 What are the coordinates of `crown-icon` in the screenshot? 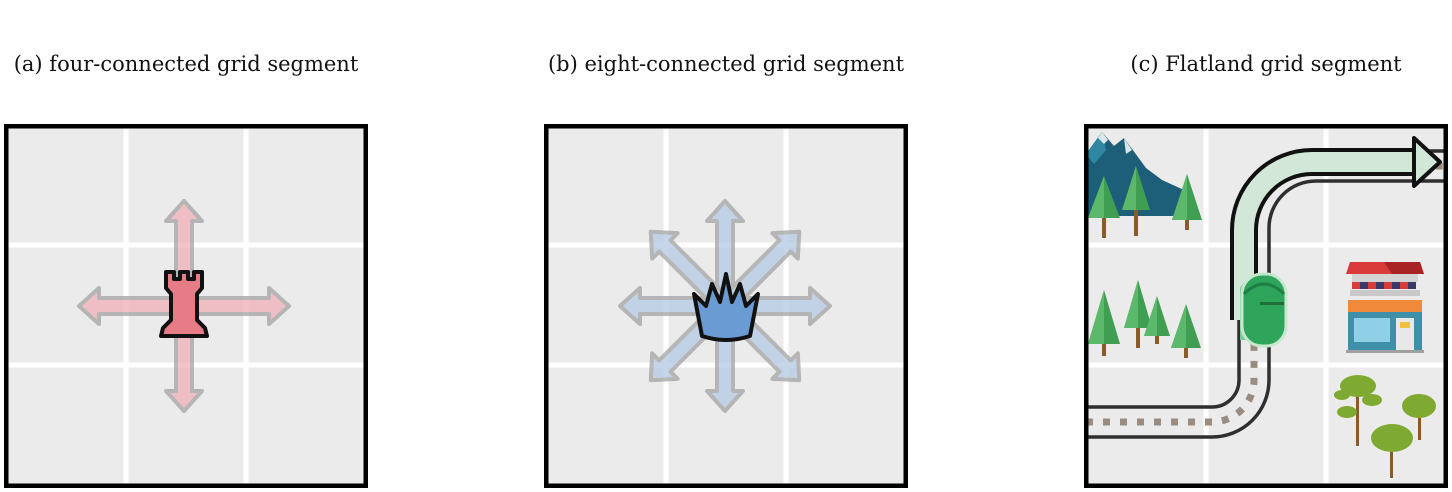 It's located at (726, 307).